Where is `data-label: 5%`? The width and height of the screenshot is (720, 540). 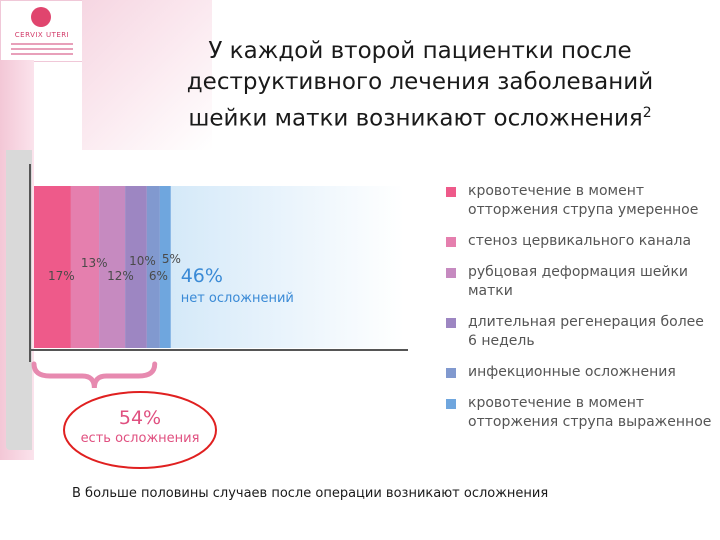
data-label: 5% is located at coordinates (171, 259).